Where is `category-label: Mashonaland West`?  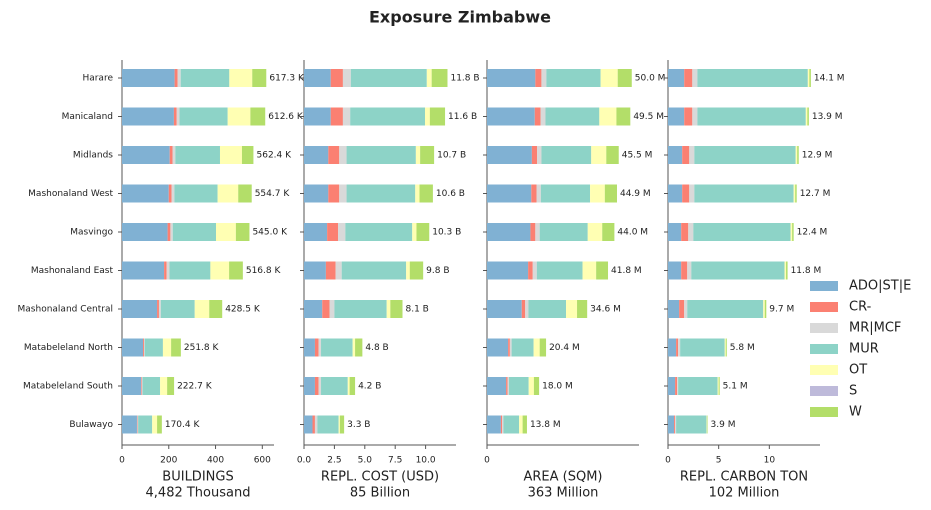
category-label: Mashonaland West is located at coordinates (70, 194).